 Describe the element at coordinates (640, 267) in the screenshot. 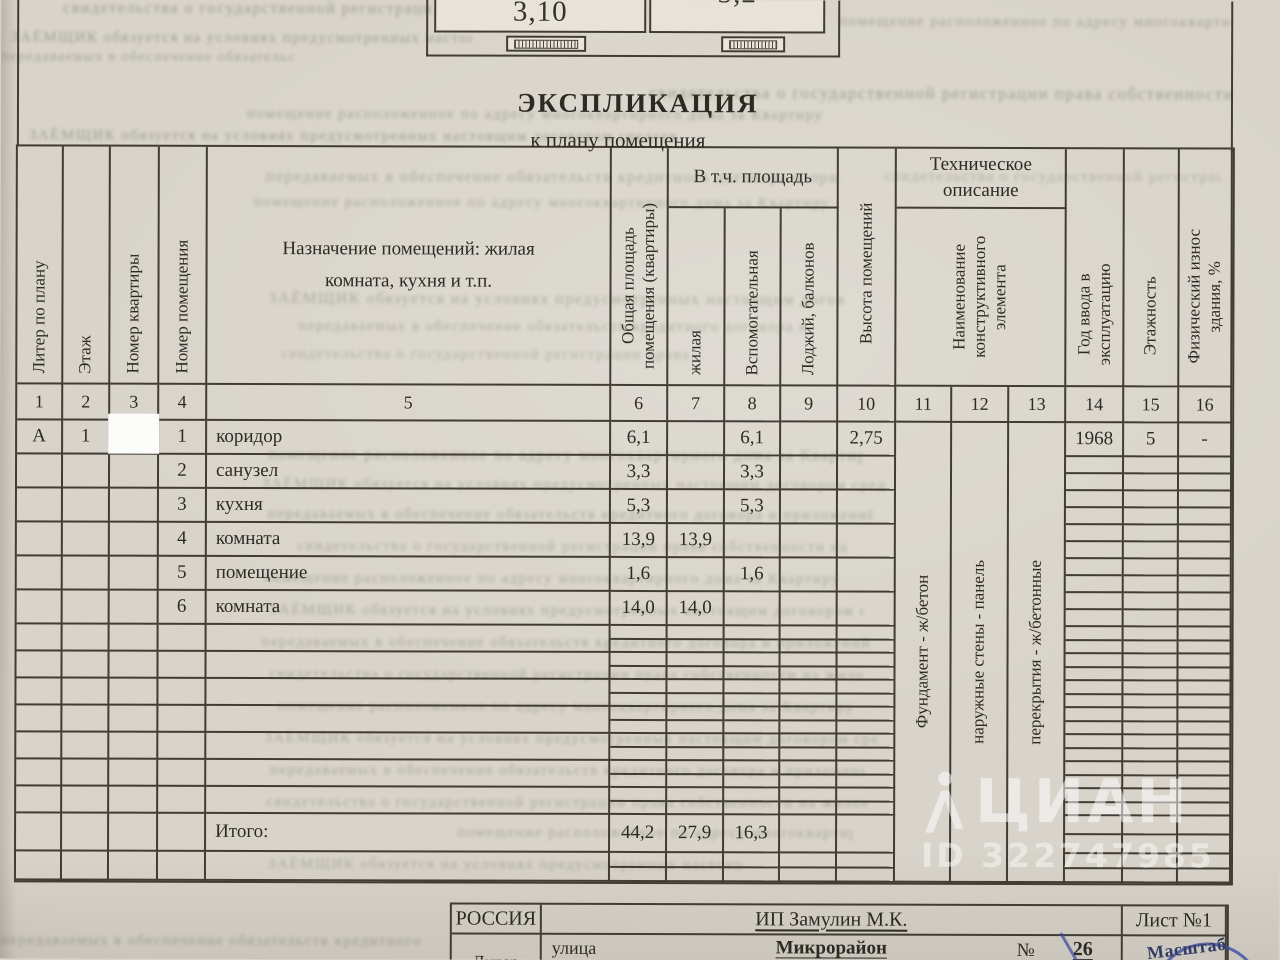

I see `header-total-area: Общая площадь помещения (квартиры)` at that location.